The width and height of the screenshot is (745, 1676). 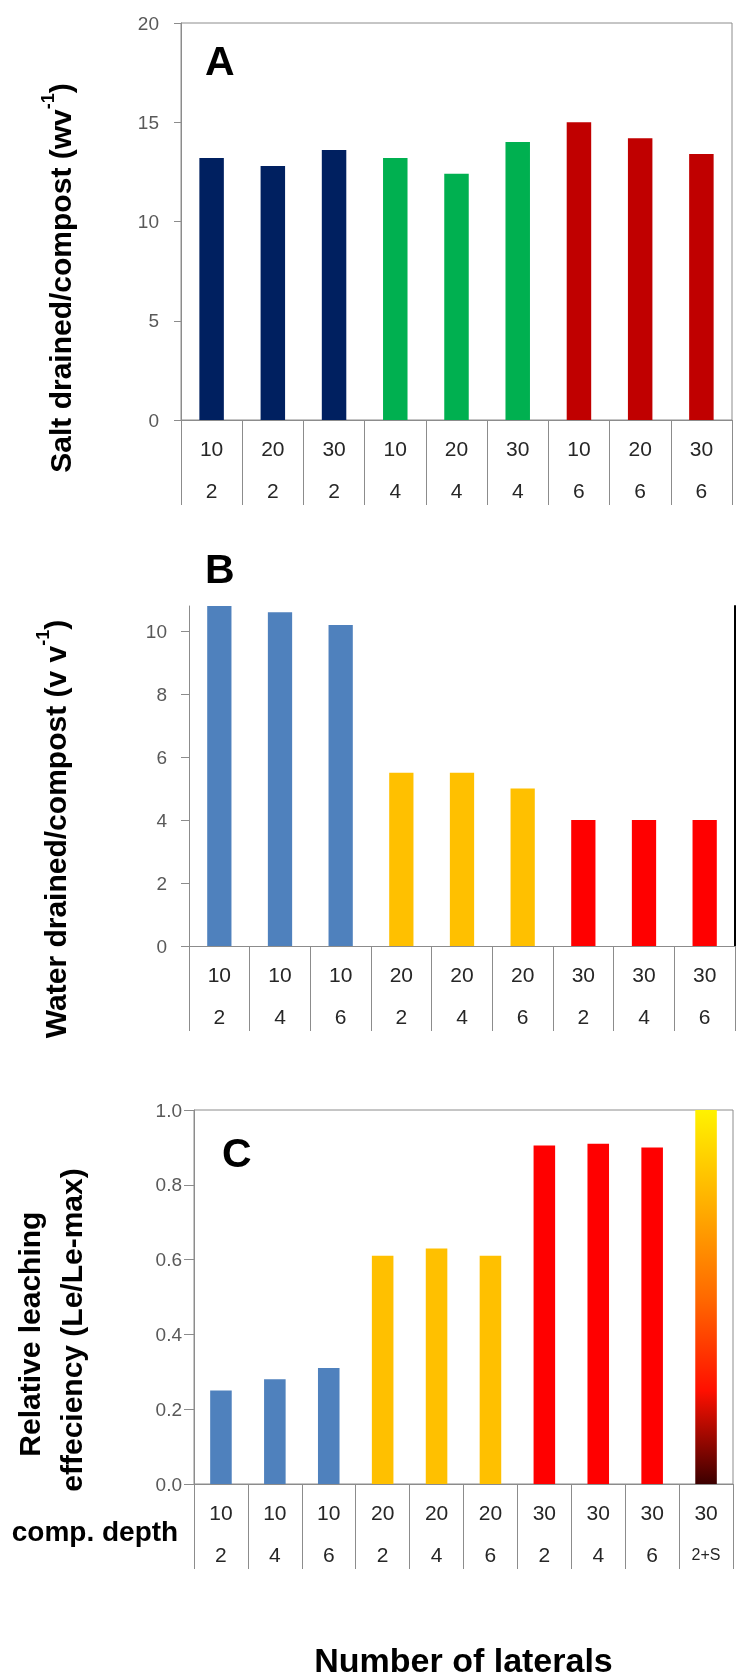 I want to click on text: C, so click(x=237, y=1152).